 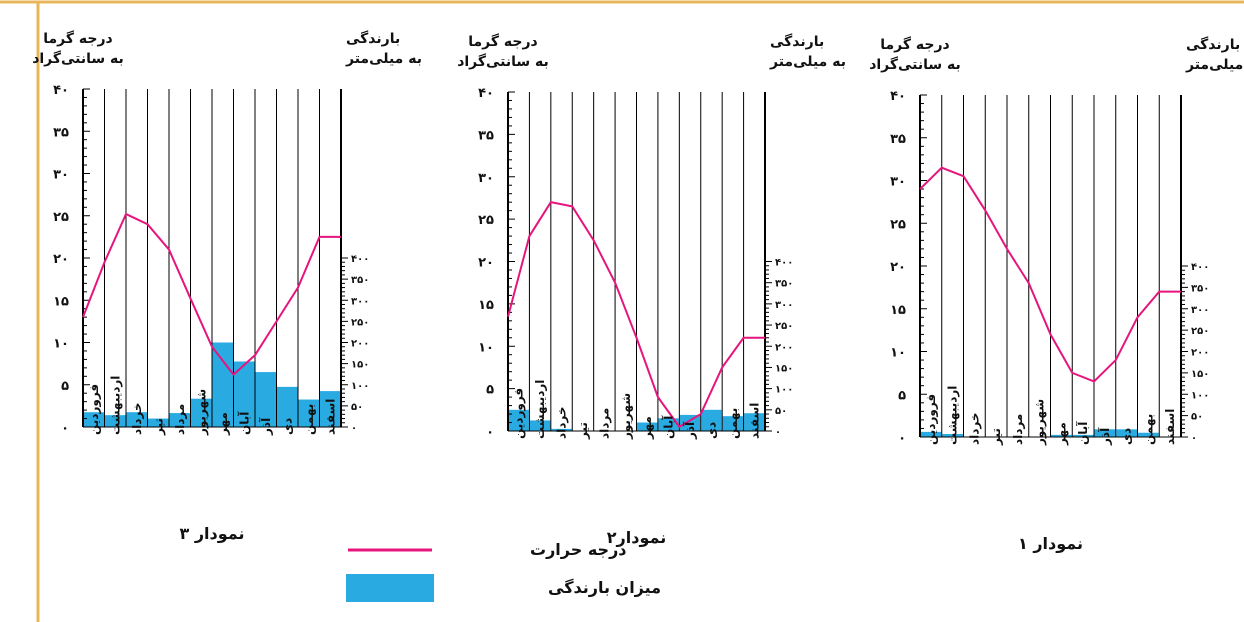 I want to click on legend-temperature-label: درجه حرارت, so click(x=578, y=549).